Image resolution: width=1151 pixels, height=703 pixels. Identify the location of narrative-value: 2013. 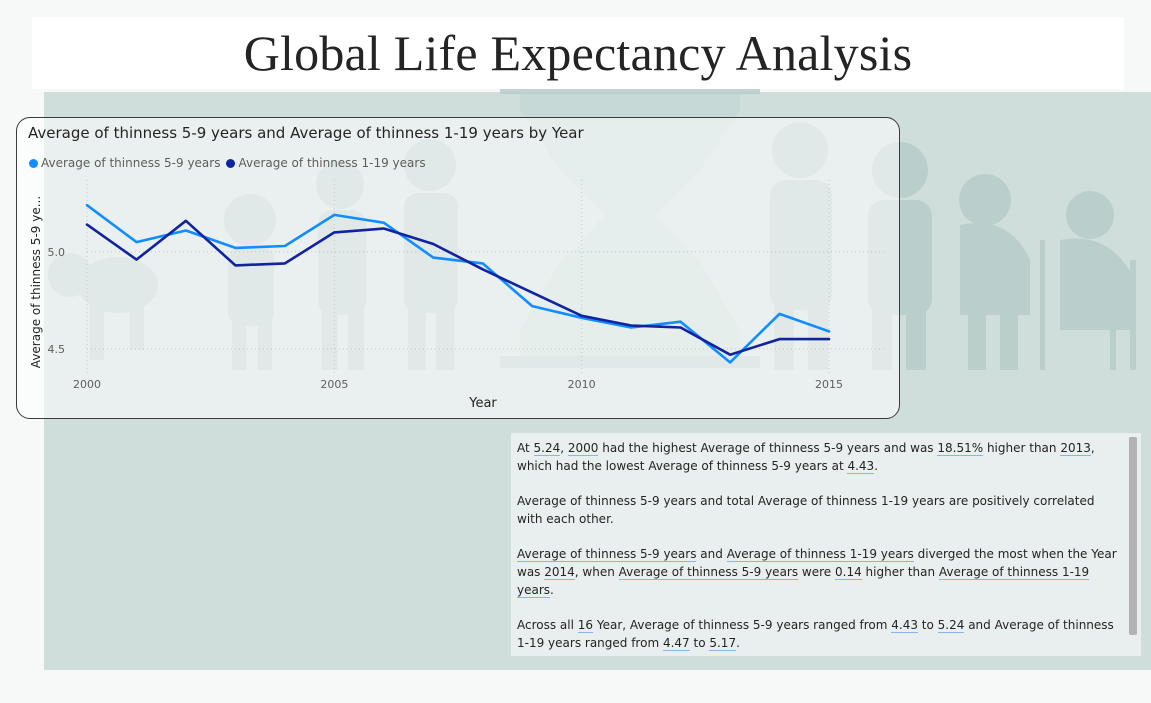
(1075, 448).